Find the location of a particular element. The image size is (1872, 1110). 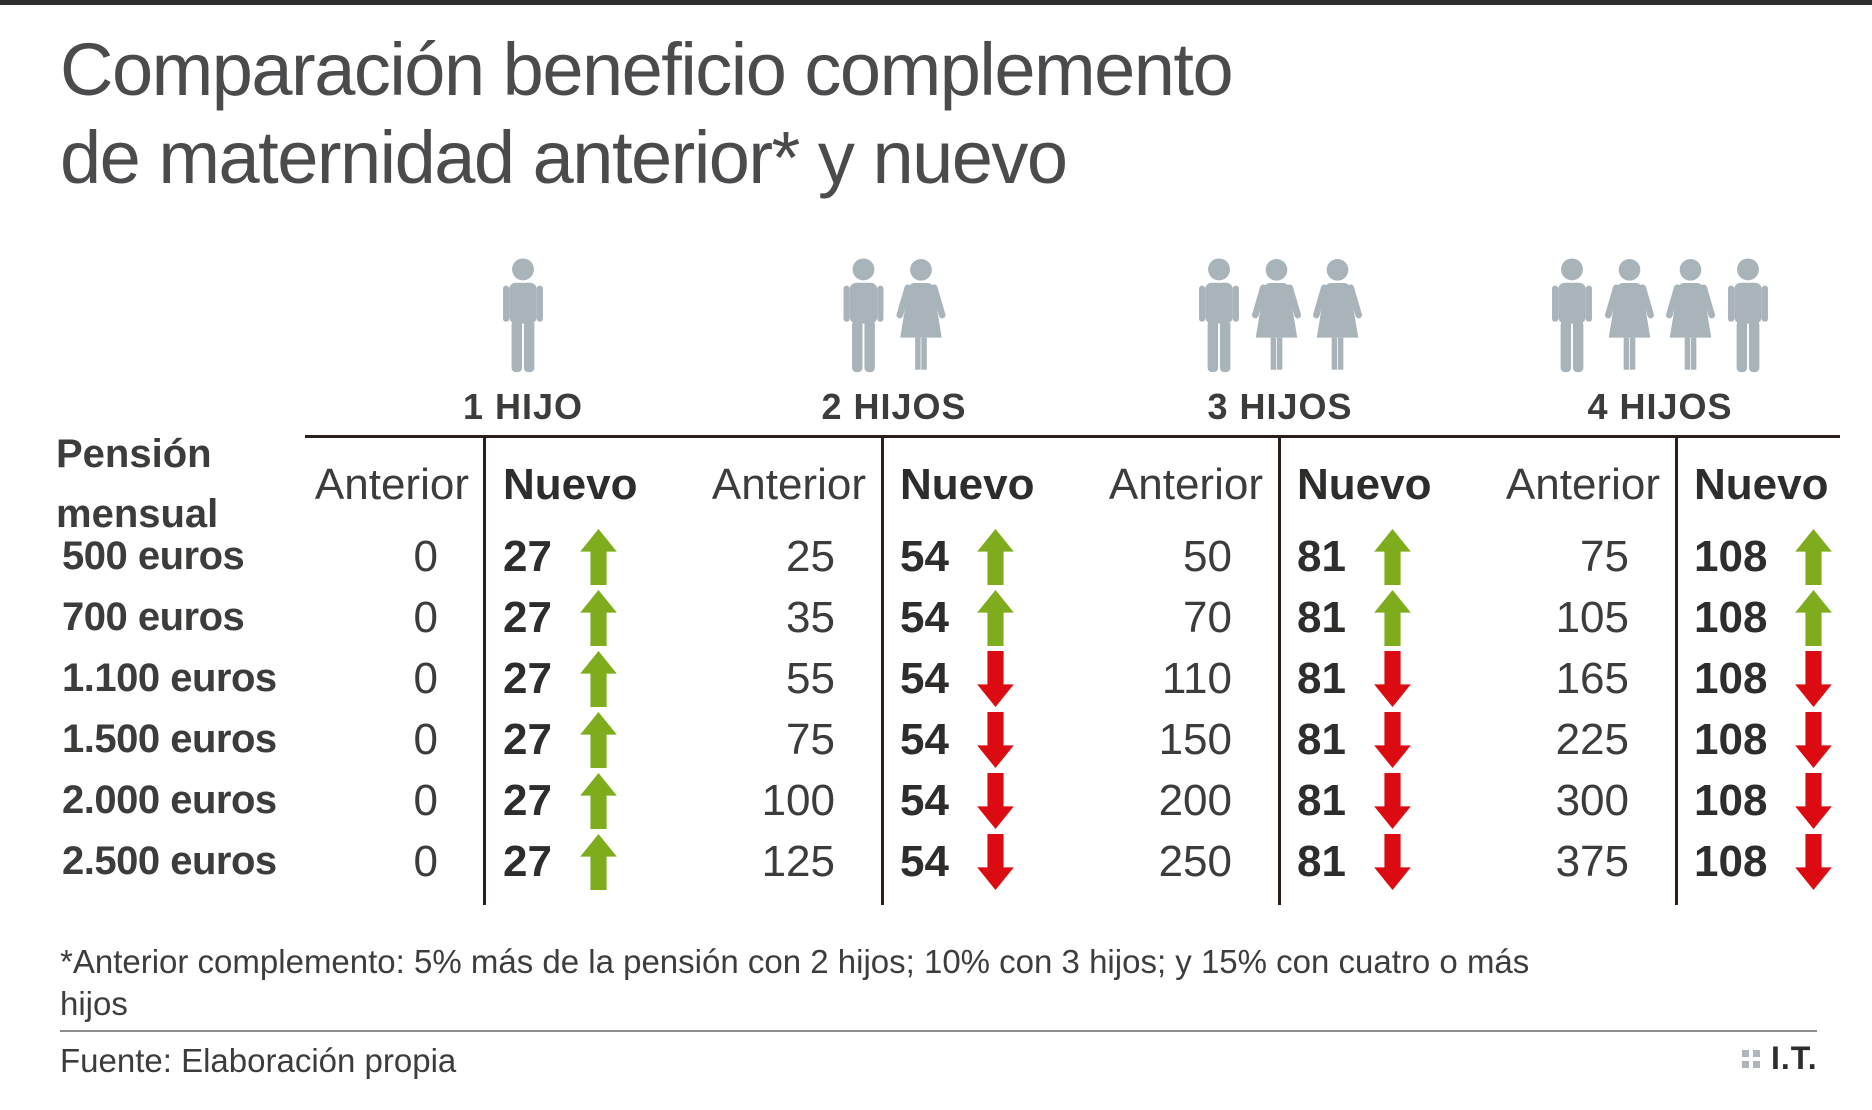

row-label: 2.000 euros is located at coordinates (169, 800).